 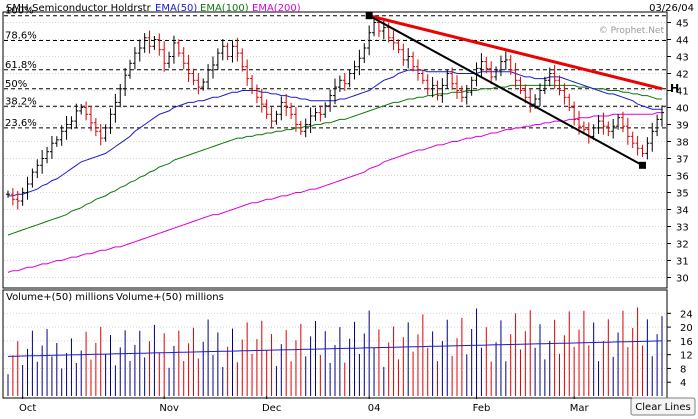 I want to click on volume-tick-label: 16, so click(x=686, y=342).